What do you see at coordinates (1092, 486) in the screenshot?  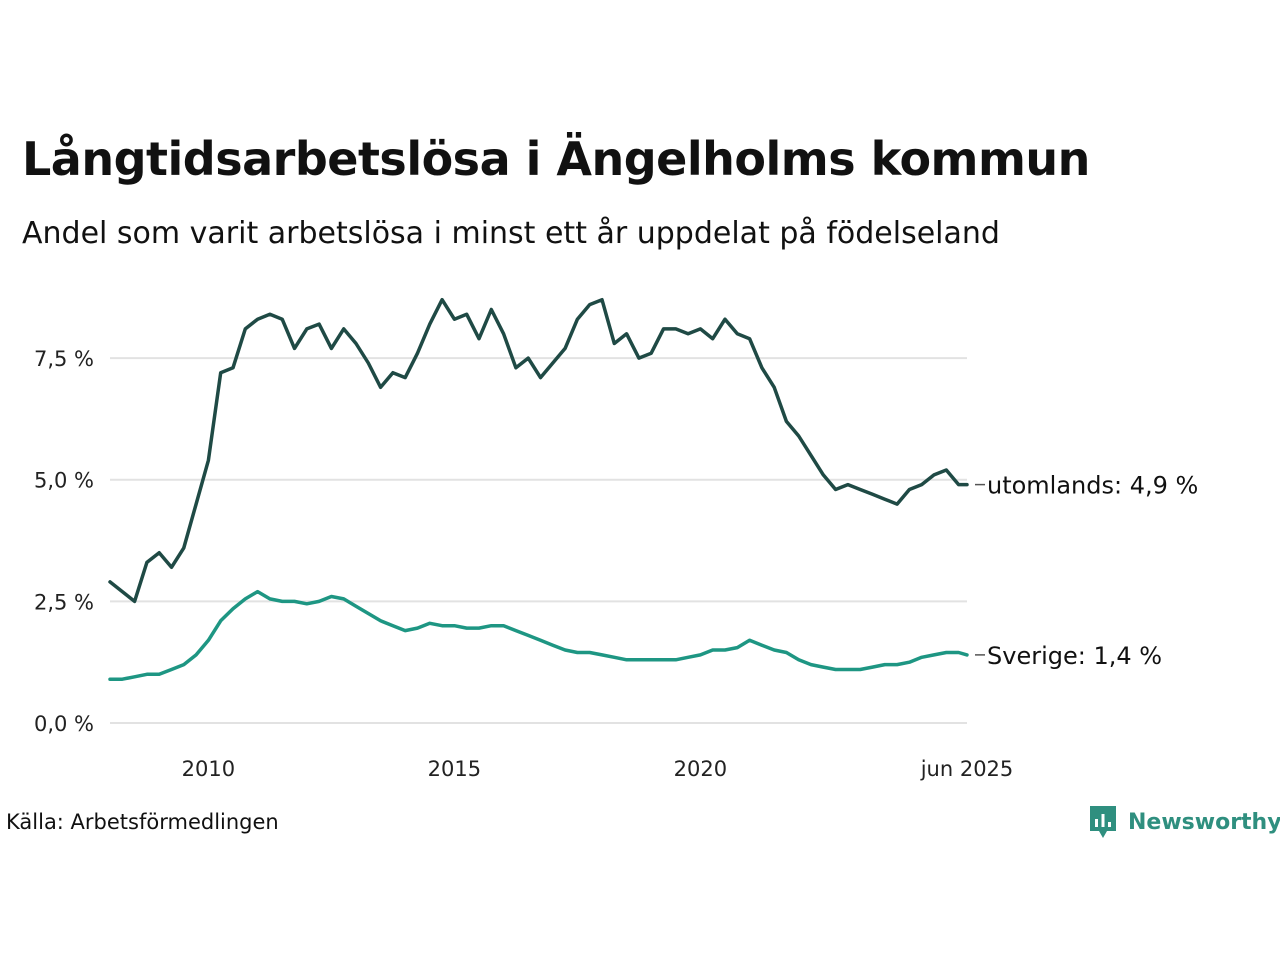 I see `end-label-utomlands: utomlands: 4,9 %` at bounding box center [1092, 486].